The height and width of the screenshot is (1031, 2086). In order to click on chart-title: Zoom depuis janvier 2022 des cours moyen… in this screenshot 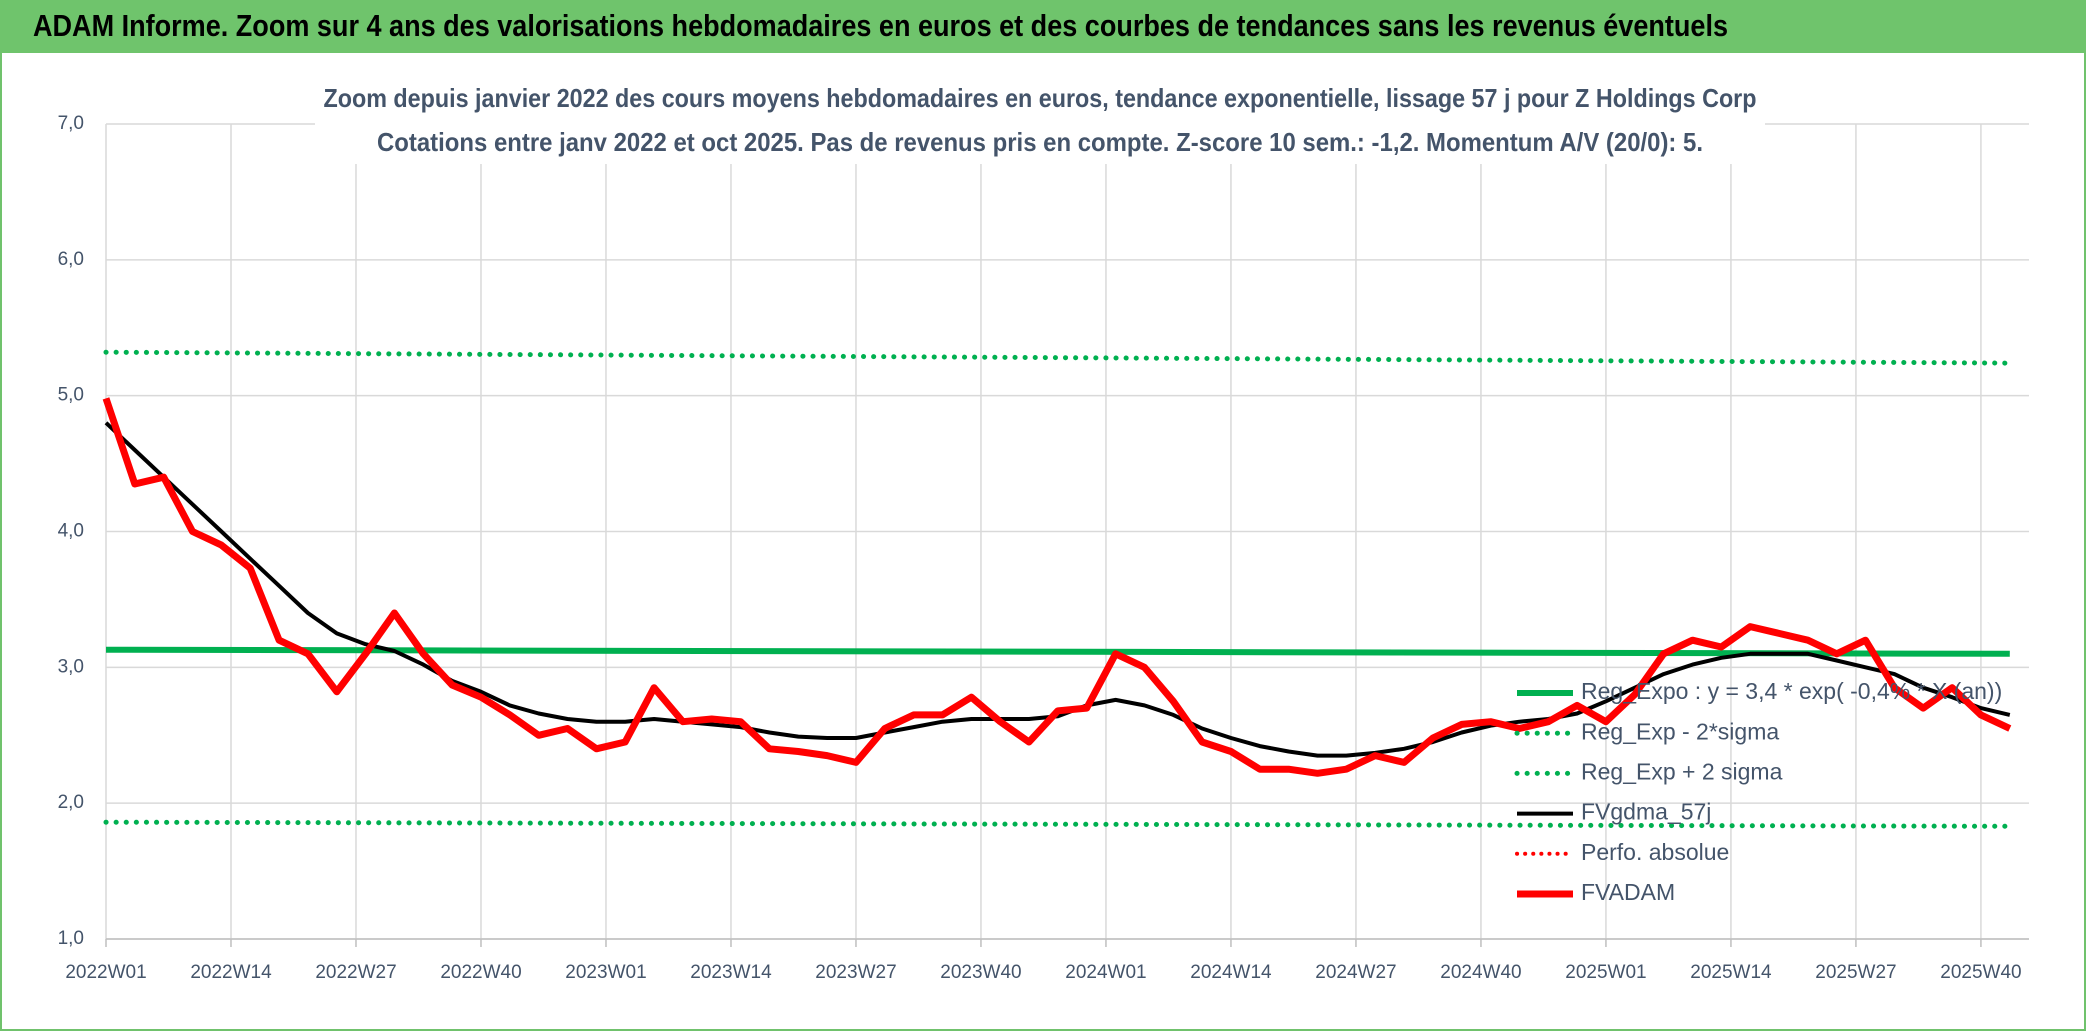, I will do `click(1040, 98)`.